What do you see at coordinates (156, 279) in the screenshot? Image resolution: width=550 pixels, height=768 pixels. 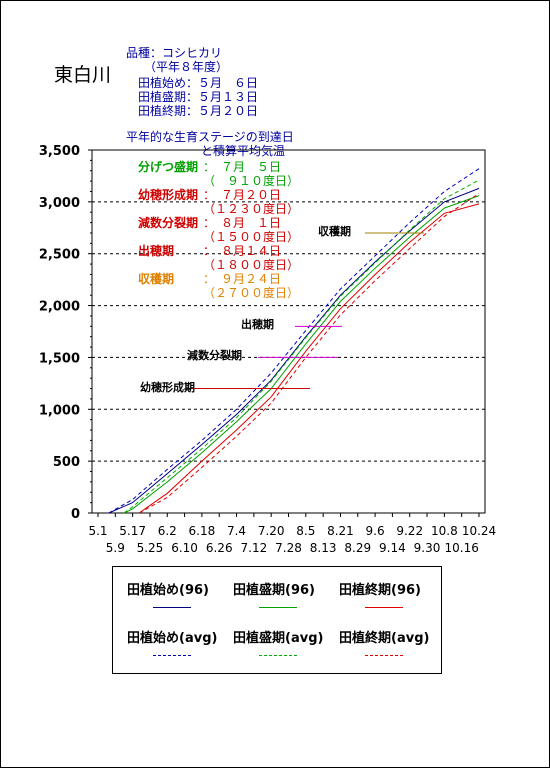 I see `stage-name: 収穫期` at bounding box center [156, 279].